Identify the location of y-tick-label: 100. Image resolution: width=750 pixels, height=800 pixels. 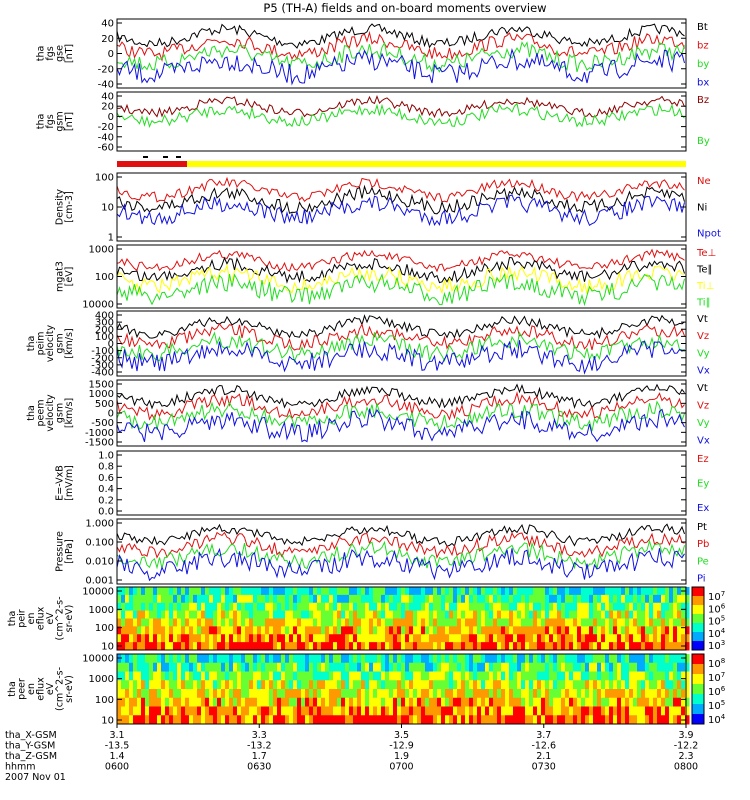
(104, 700).